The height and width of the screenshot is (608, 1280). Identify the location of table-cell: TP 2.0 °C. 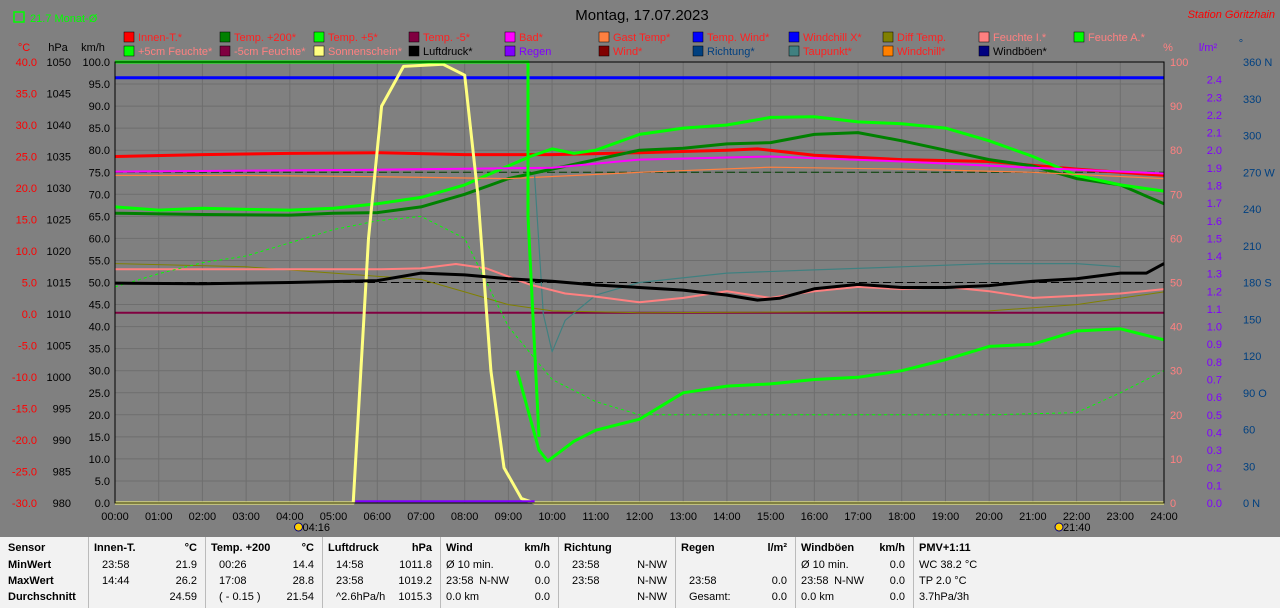
(943, 581).